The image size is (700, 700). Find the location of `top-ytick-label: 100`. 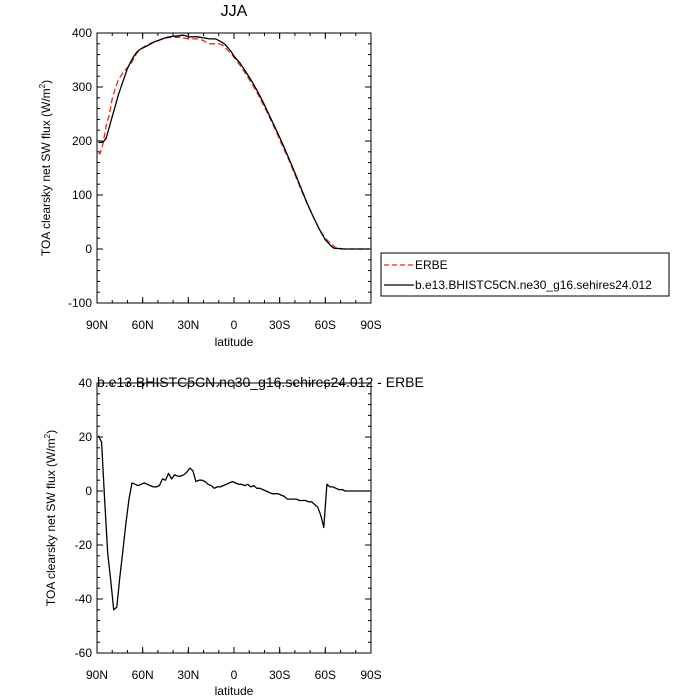

top-ytick-label: 100 is located at coordinates (82, 195).